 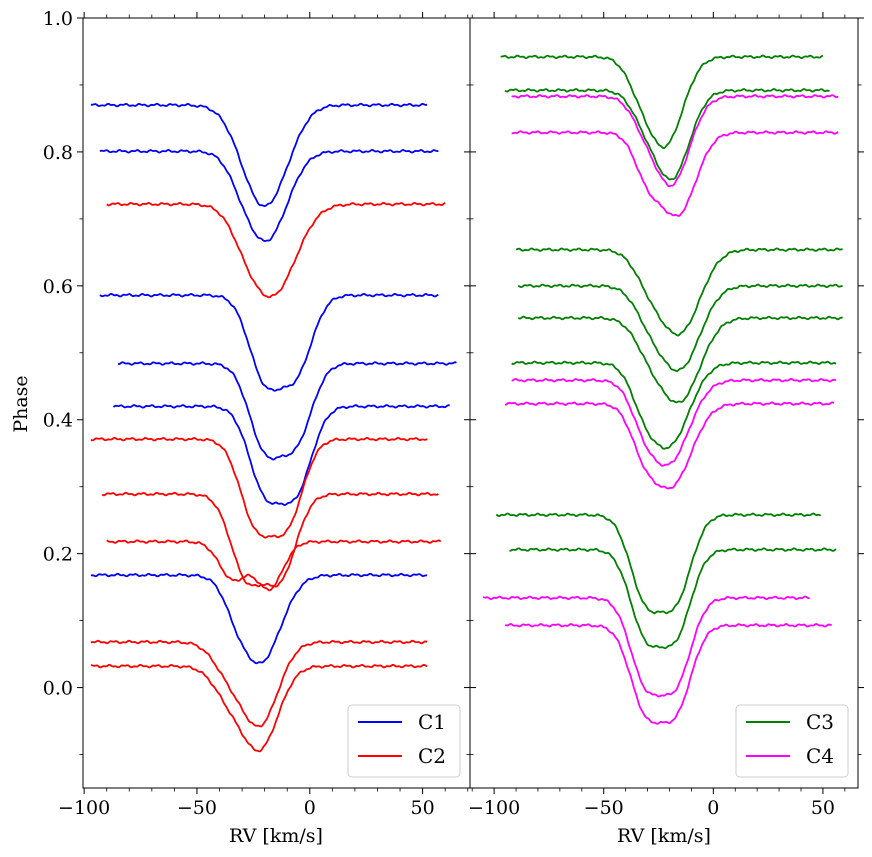 What do you see at coordinates (58, 153) in the screenshot?
I see `y-tick-label: 0.8` at bounding box center [58, 153].